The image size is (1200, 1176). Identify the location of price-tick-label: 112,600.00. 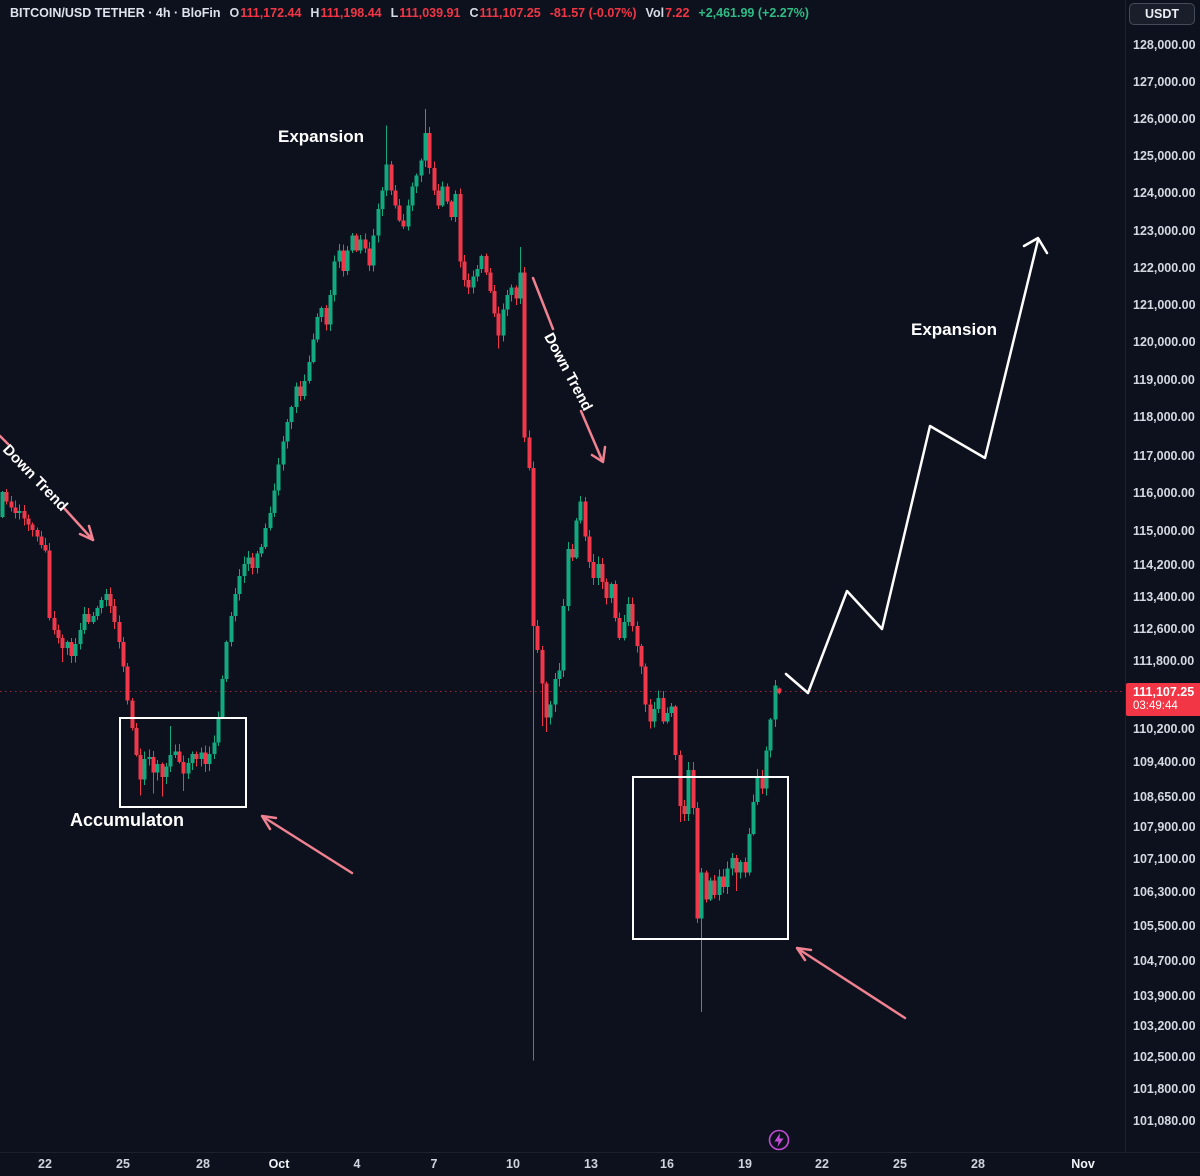
(1164, 629).